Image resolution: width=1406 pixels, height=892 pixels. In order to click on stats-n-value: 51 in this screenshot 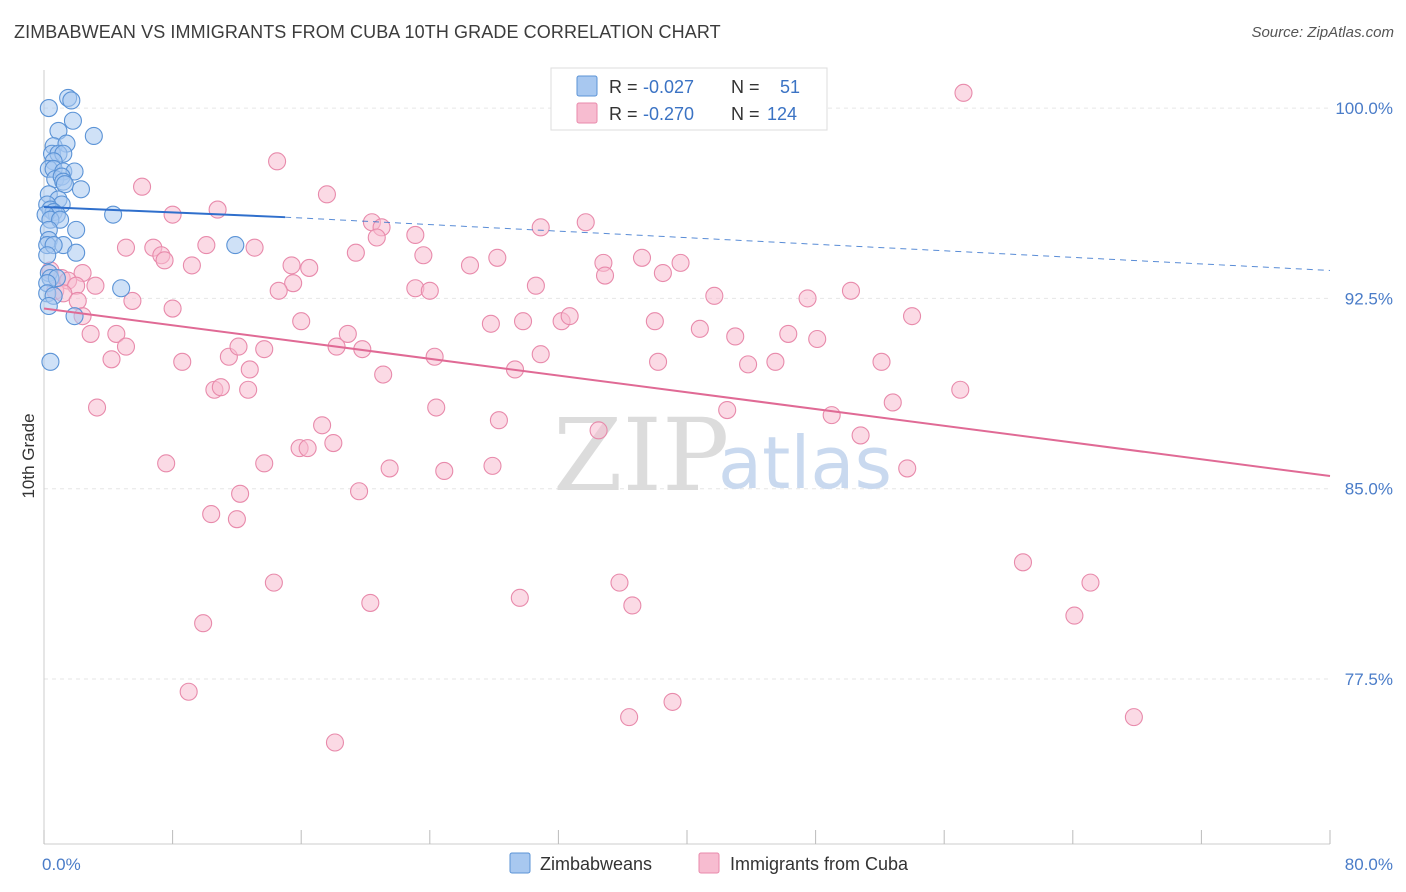, I will do `click(790, 87)`.